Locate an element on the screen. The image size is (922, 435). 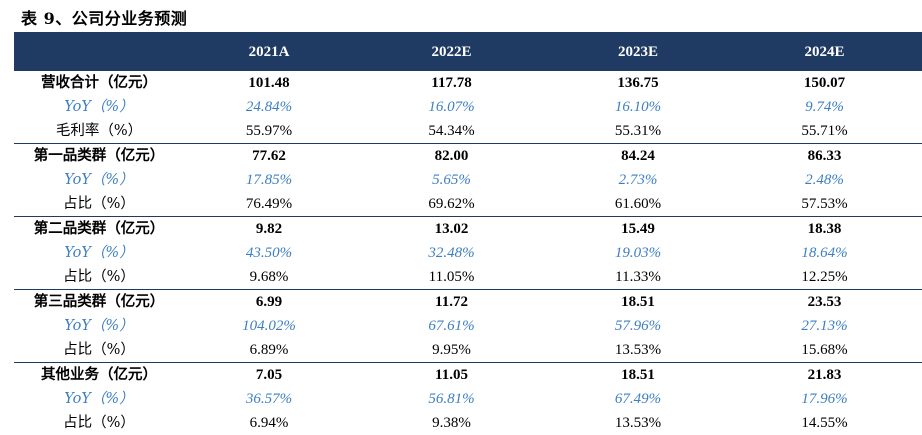
table-row: 占比（%） 76.49% 69.62% 61.60% 57.53% is located at coordinates (468, 204).